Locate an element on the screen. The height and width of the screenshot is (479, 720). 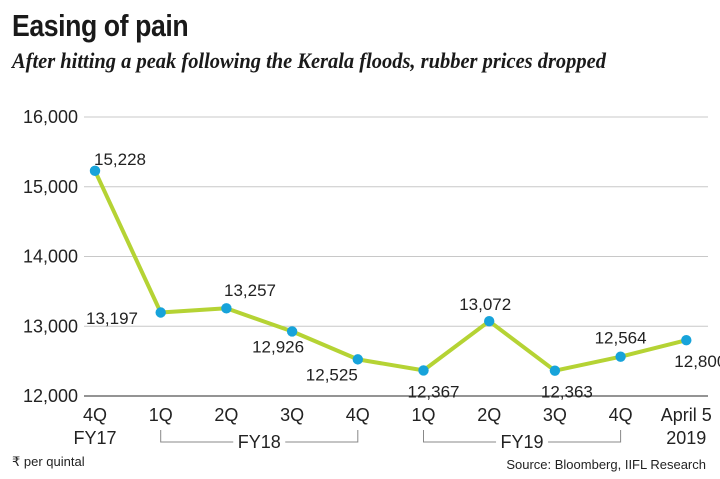
y-tick-label: 15,000 is located at coordinates (50, 187).